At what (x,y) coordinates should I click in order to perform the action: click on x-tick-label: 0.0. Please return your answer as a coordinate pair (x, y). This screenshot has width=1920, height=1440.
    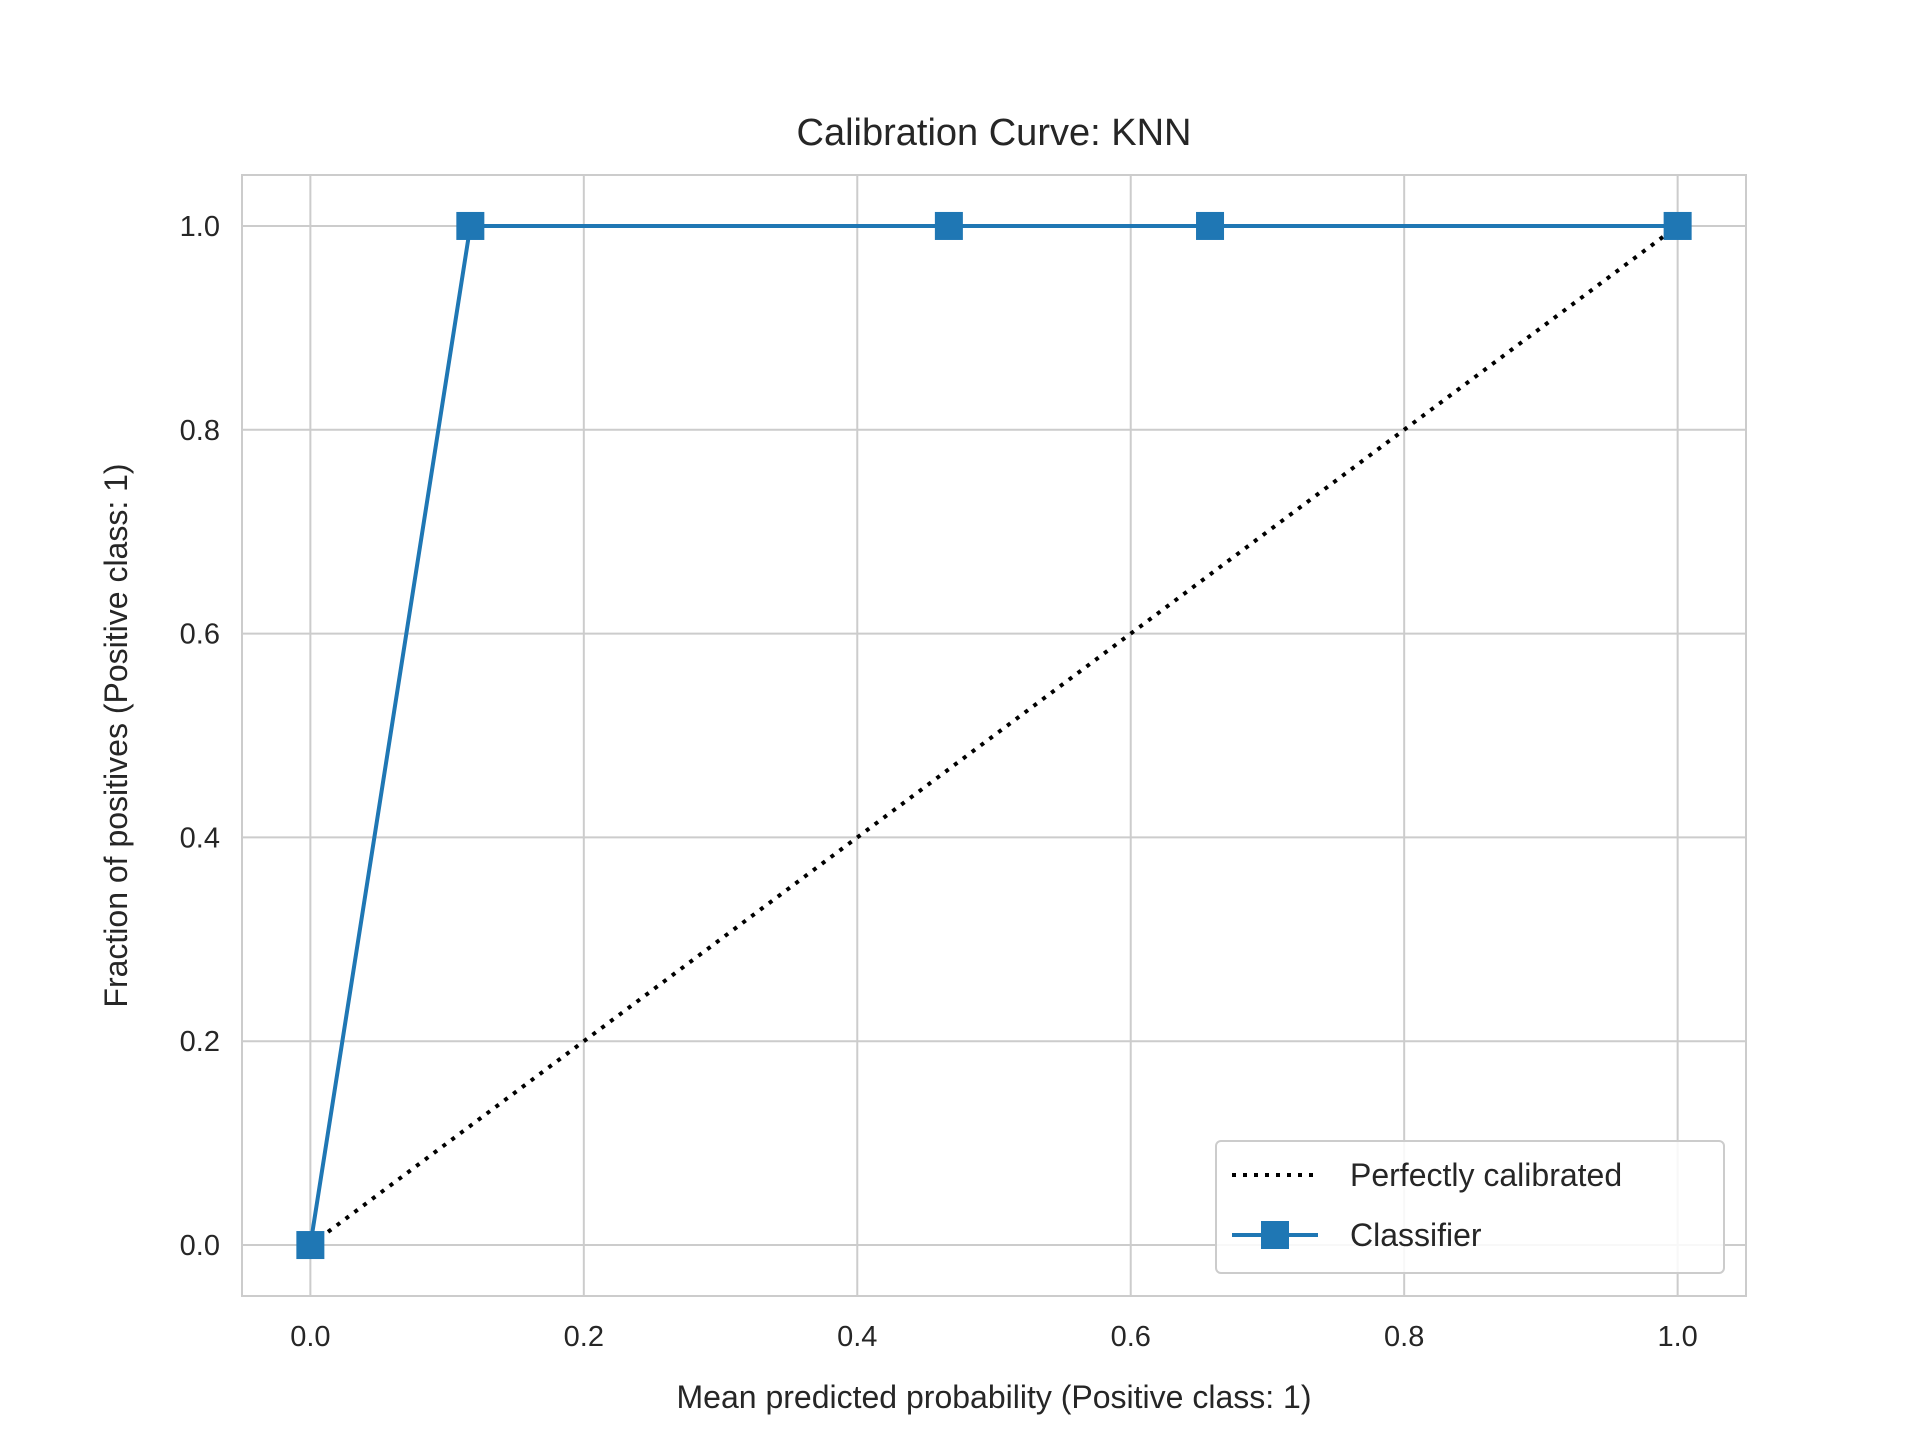
    Looking at the image, I should click on (310, 1337).